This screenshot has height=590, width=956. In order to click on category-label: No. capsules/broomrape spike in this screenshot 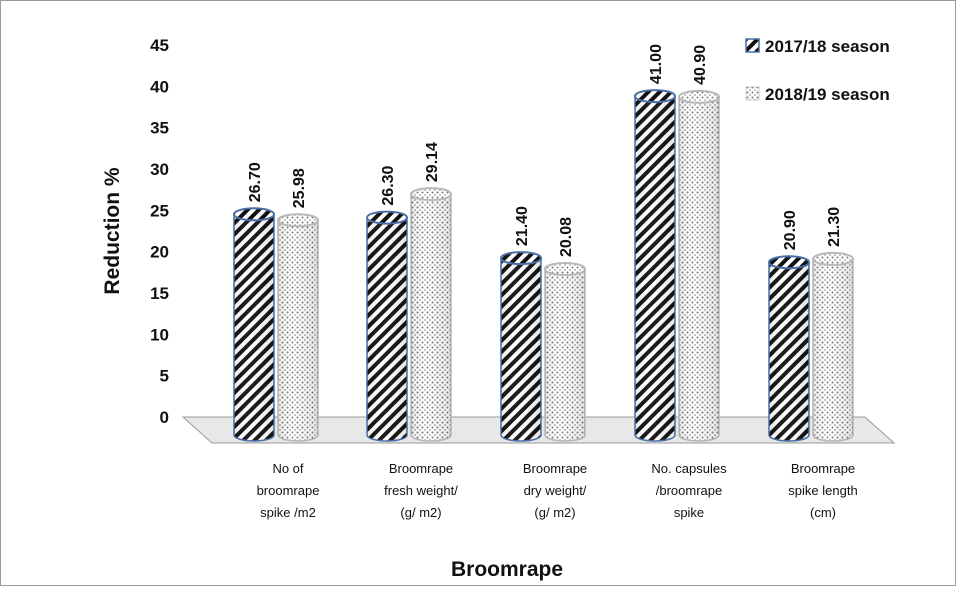, I will do `click(689, 490)`.